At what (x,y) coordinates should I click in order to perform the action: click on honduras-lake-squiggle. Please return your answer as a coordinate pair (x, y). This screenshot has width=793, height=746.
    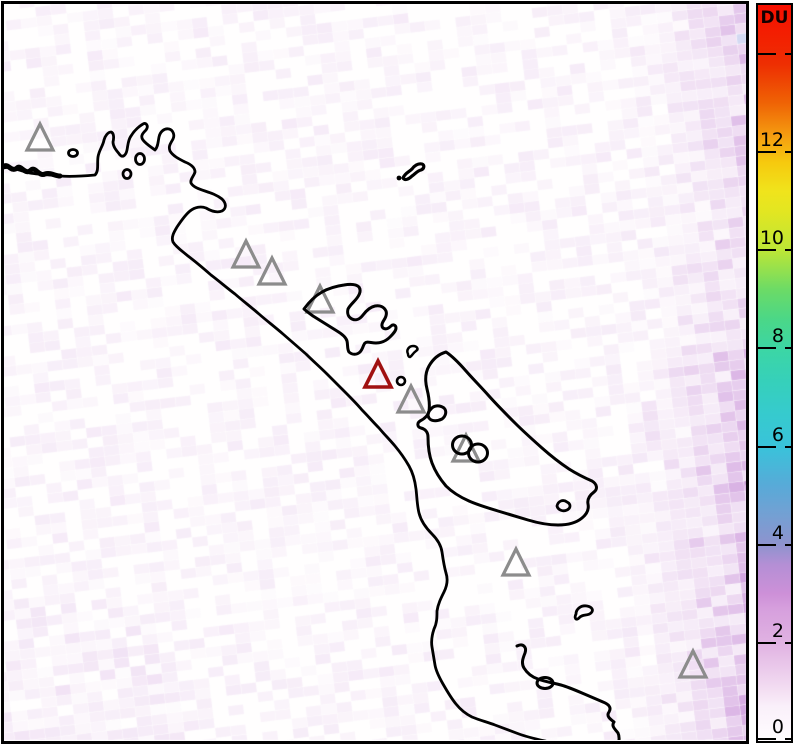
    Looking at the image, I should click on (413, 172).